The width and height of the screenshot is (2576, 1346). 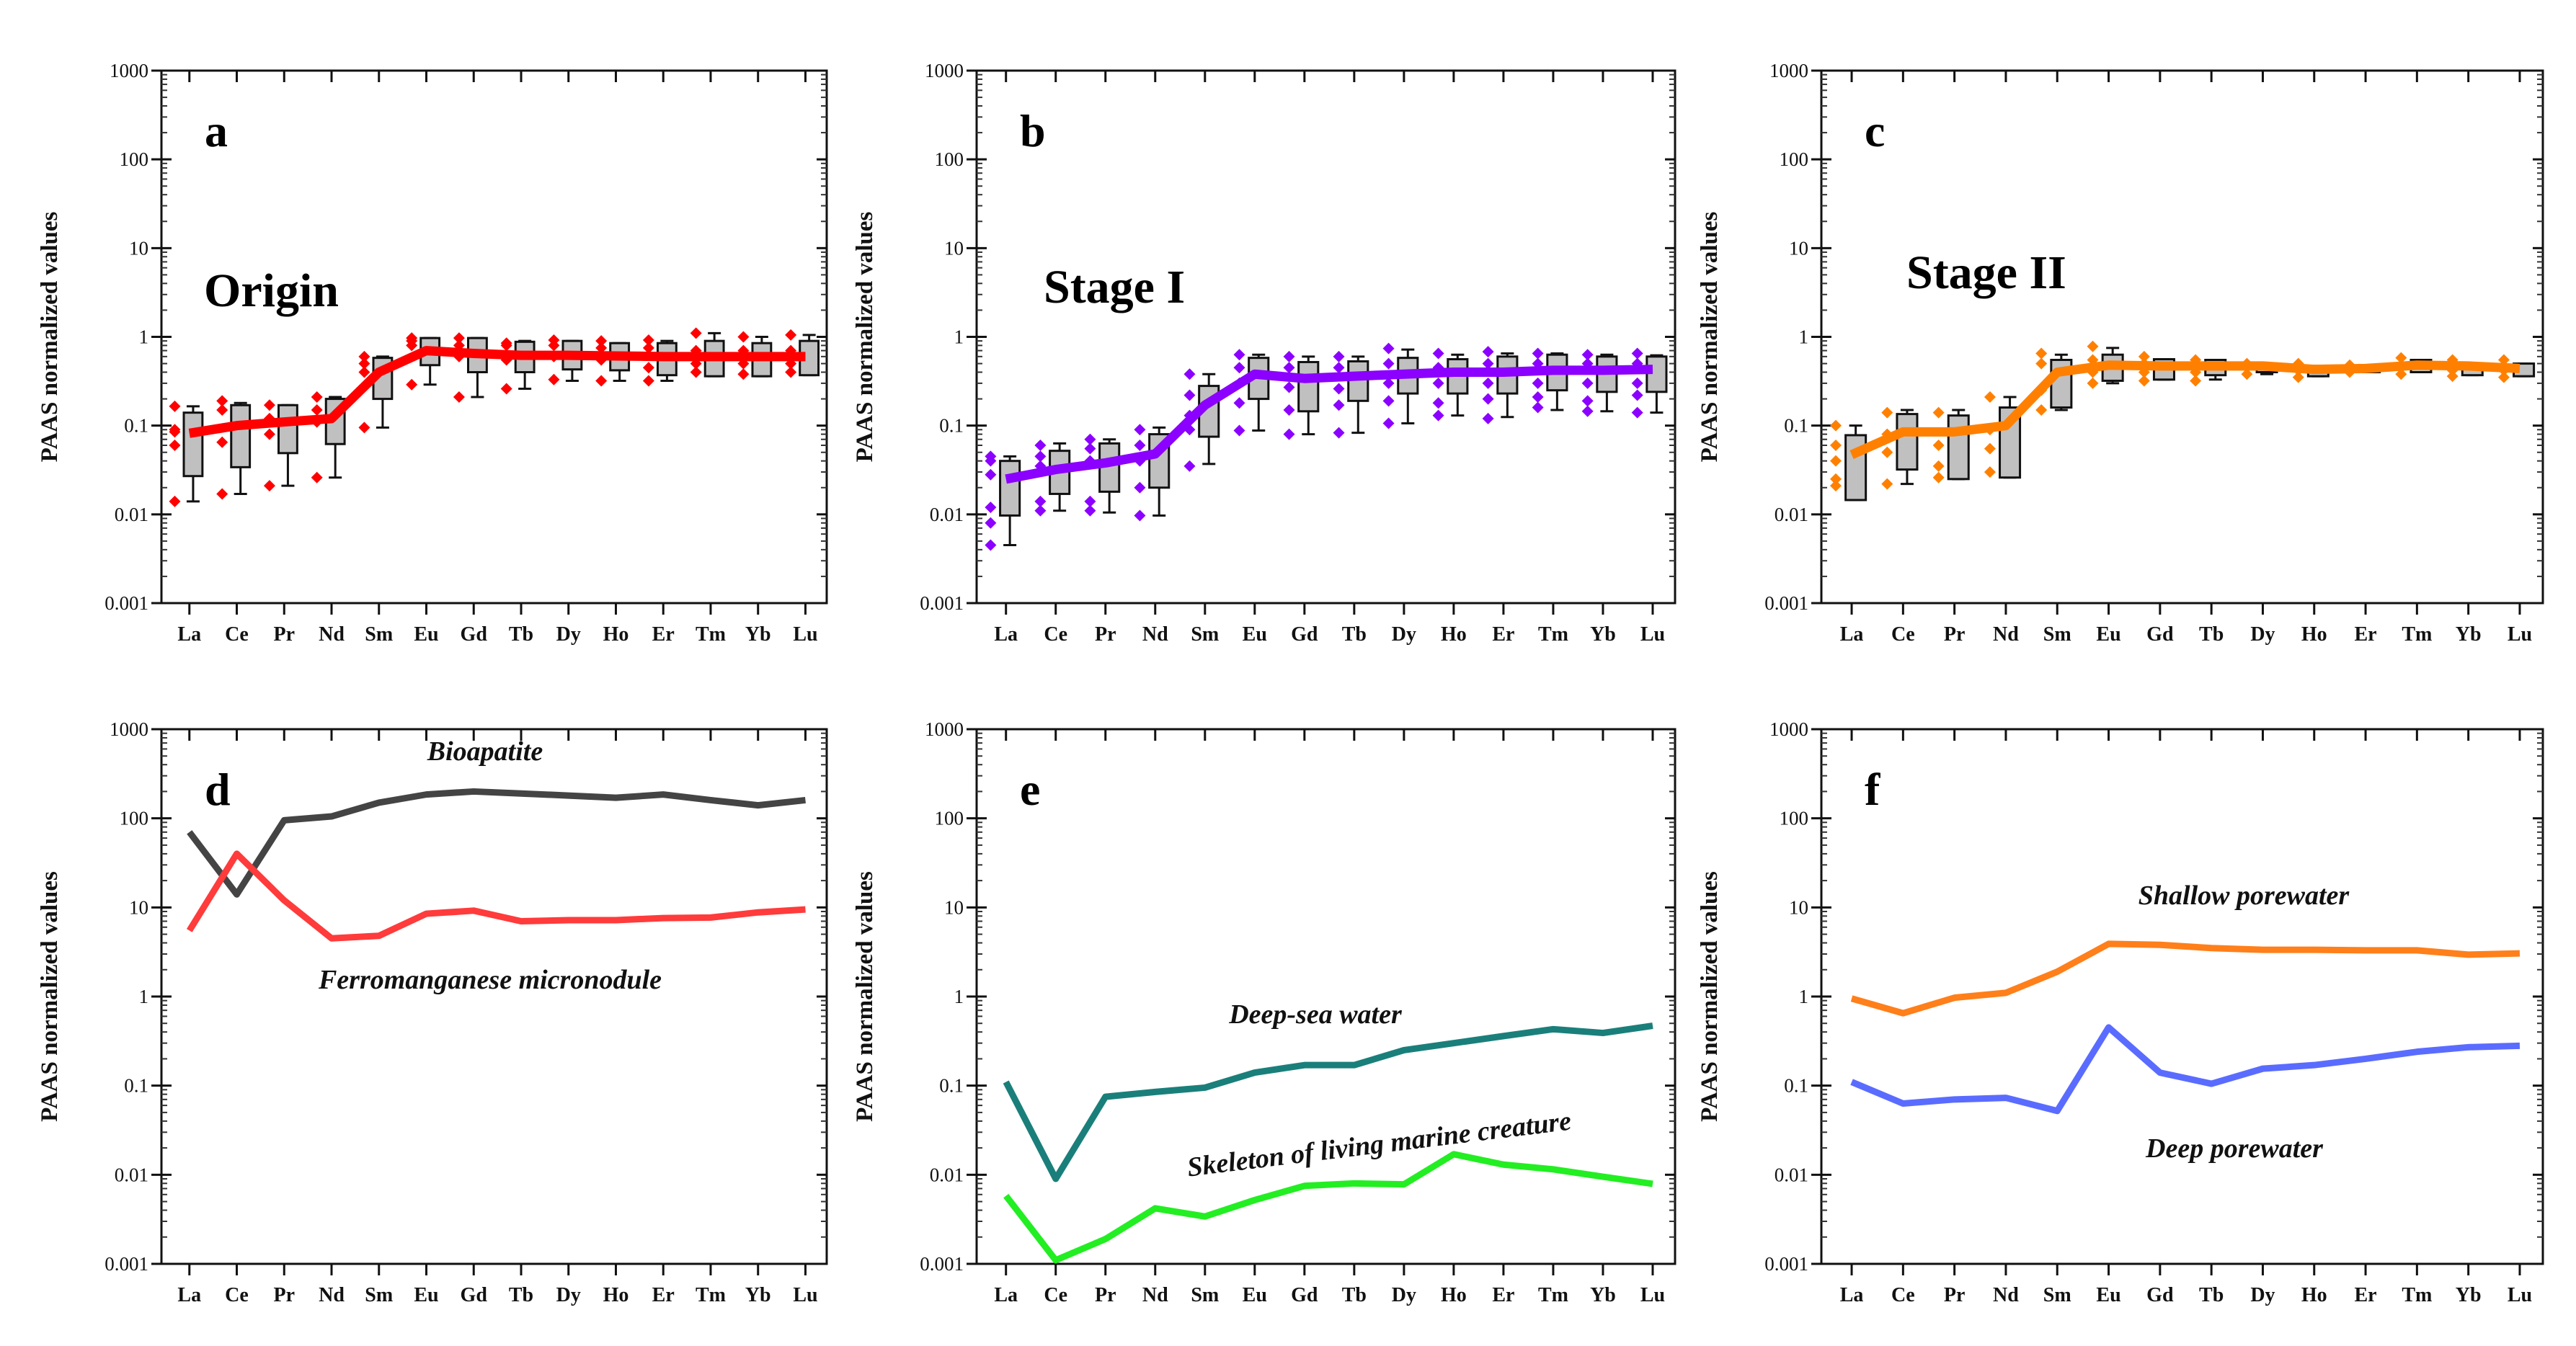 What do you see at coordinates (1872, 789) in the screenshot?
I see `panel-letter: f` at bounding box center [1872, 789].